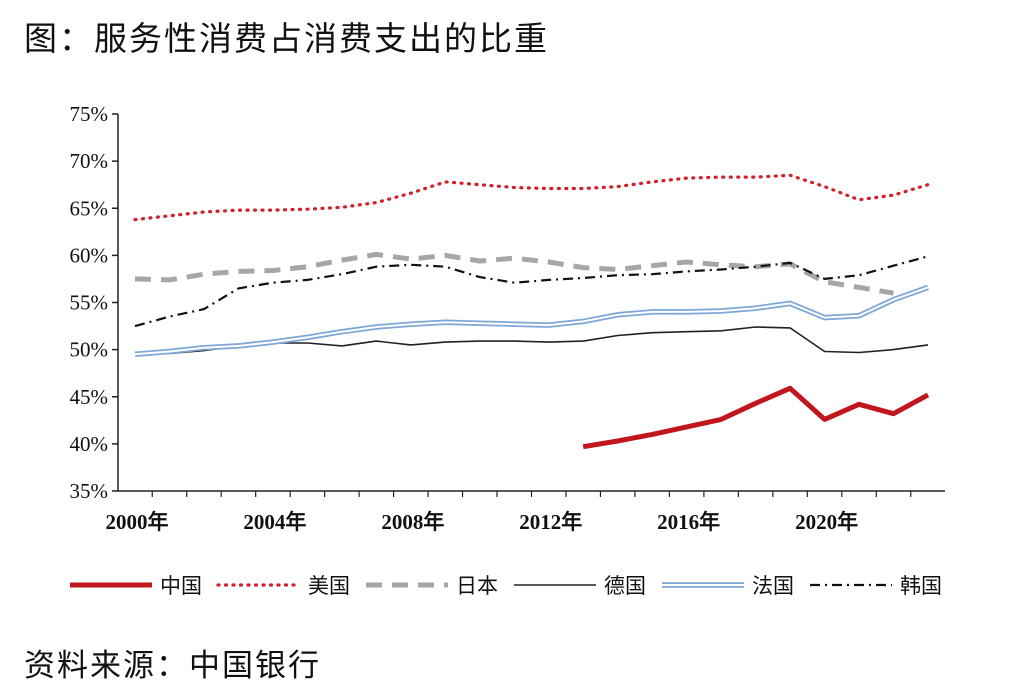 This screenshot has width=1024, height=685. What do you see at coordinates (89, 303) in the screenshot?
I see `y-tick-label: 55%` at bounding box center [89, 303].